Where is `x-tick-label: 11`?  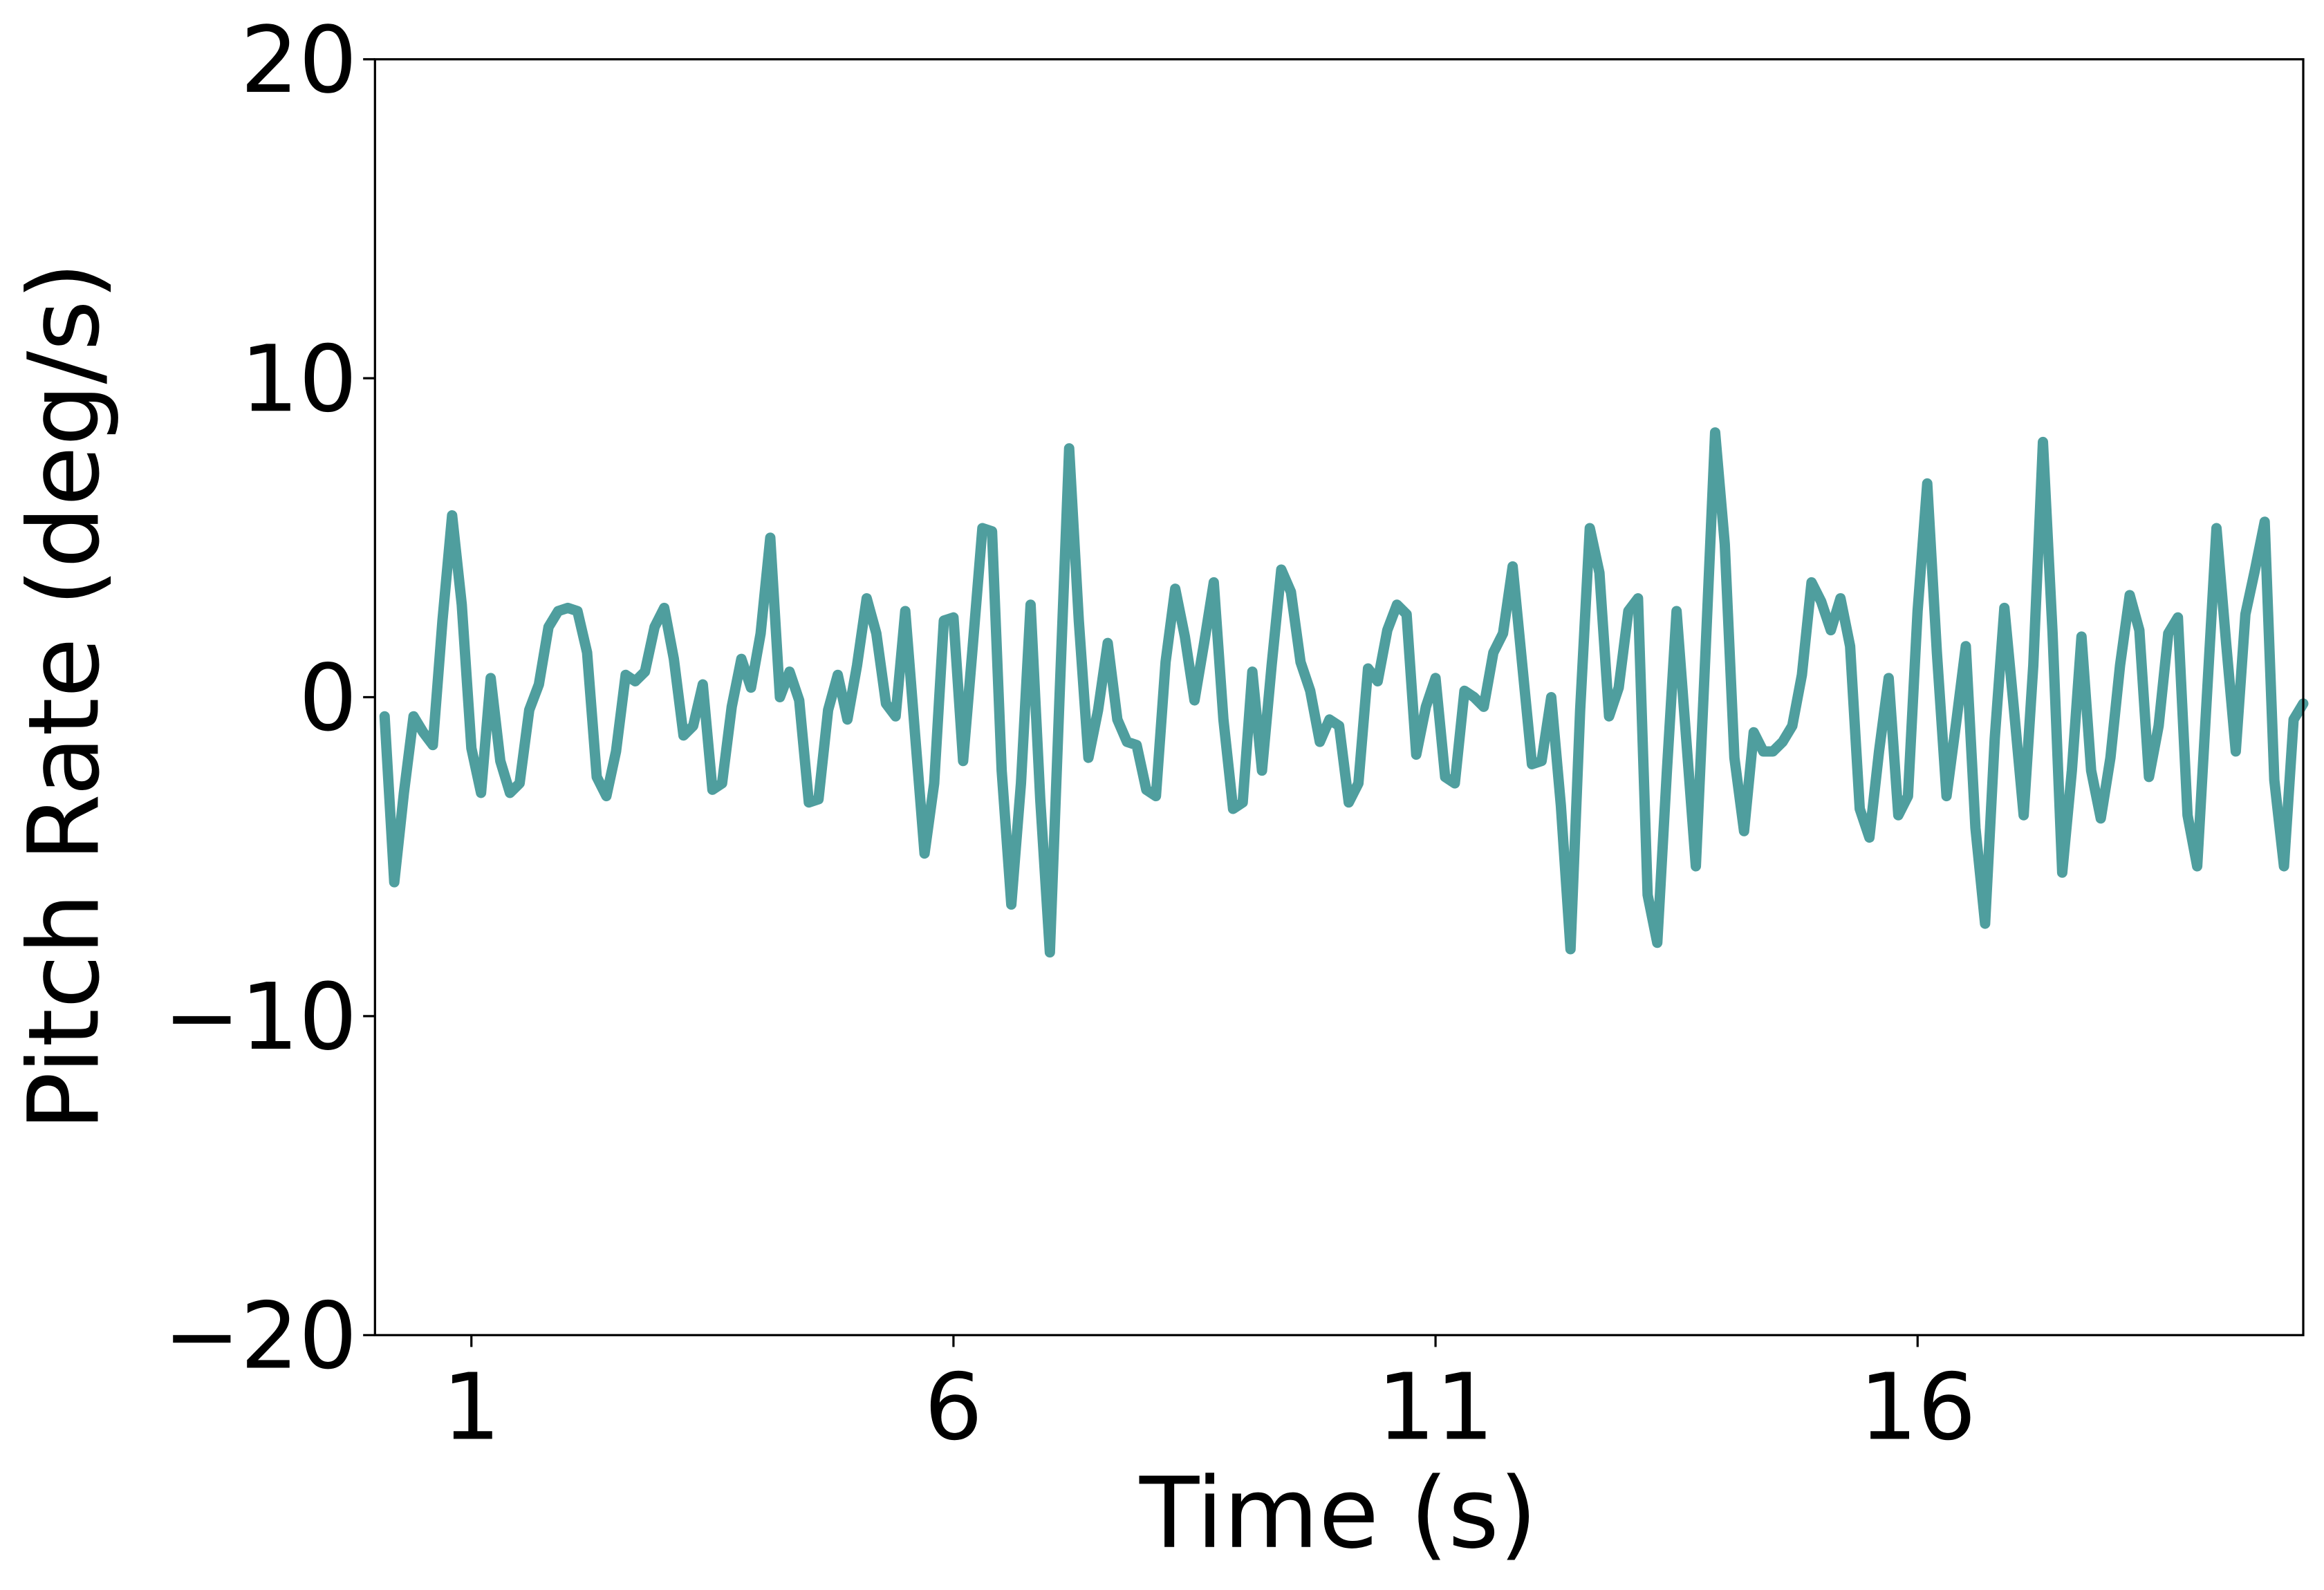
x-tick-label: 11 is located at coordinates (1435, 1407).